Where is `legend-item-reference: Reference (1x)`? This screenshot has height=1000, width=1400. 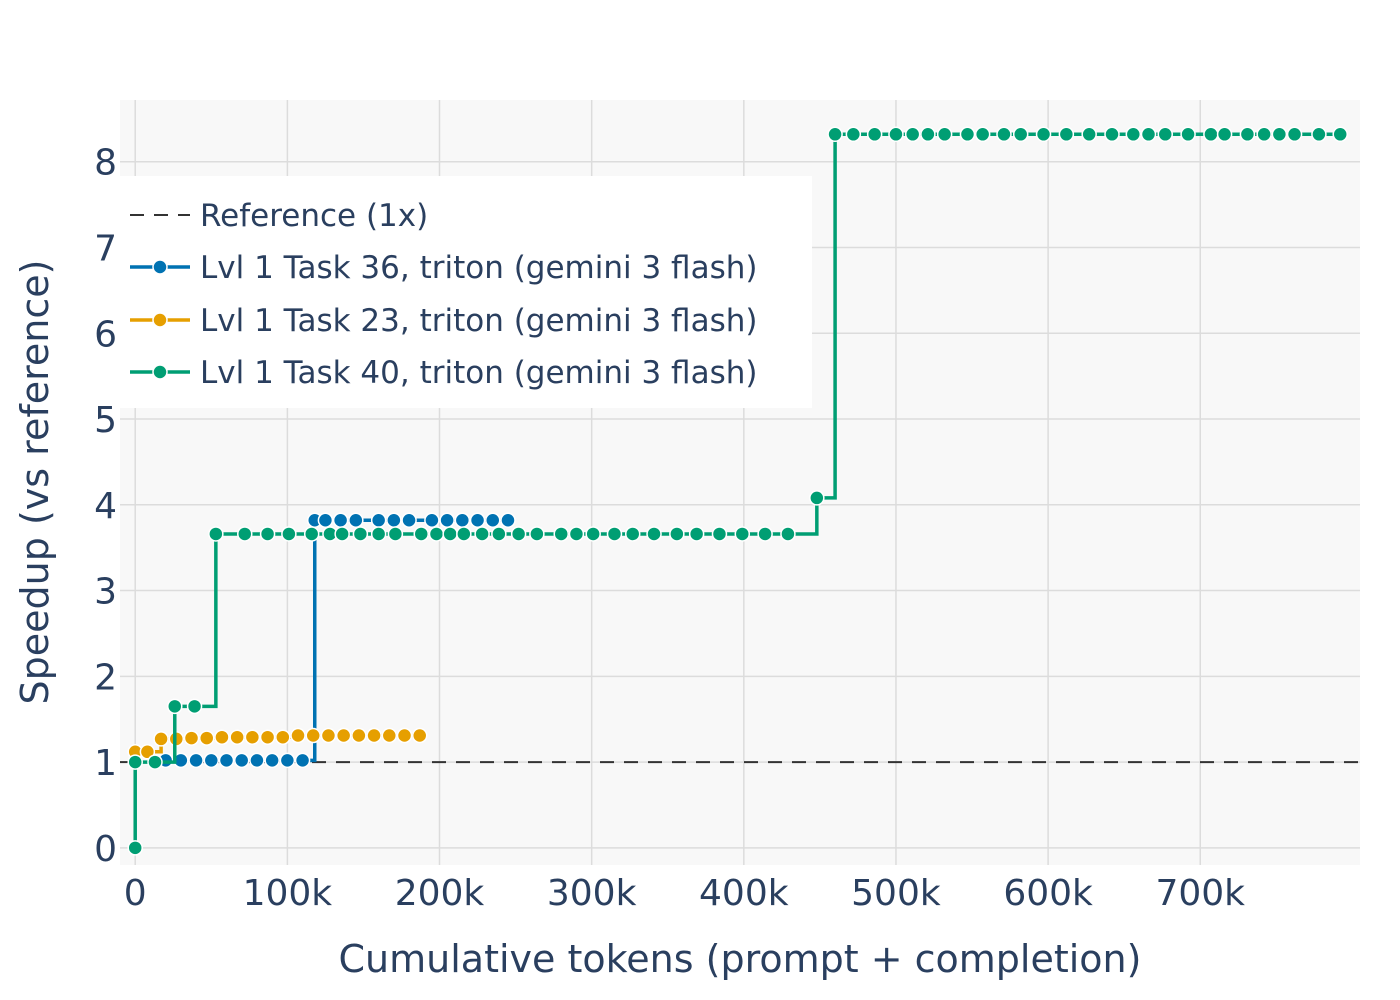
legend-item-reference: Reference (1x) is located at coordinates (279, 216).